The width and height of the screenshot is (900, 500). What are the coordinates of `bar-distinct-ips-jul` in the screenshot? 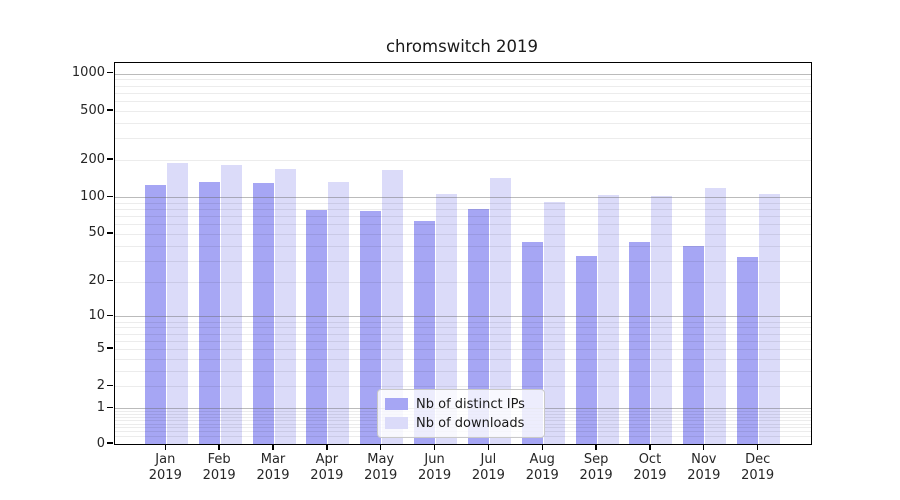 It's located at (478, 326).